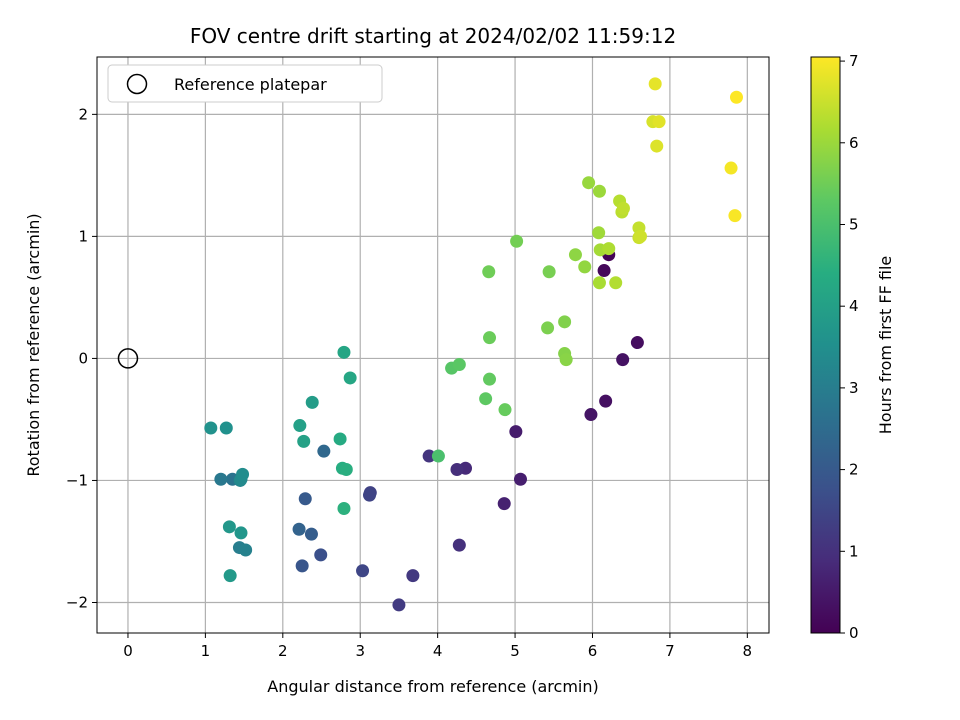 Image resolution: width=960 pixels, height=720 pixels. Describe the element at coordinates (854, 388) in the screenshot. I see `colorbar-tick-label: 3` at that location.